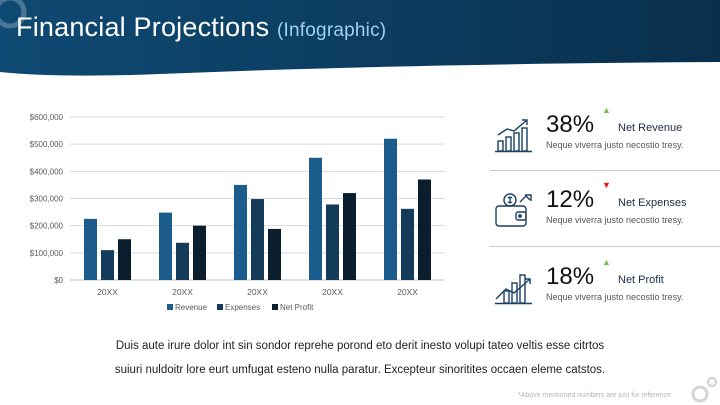  Describe the element at coordinates (47, 144) in the screenshot. I see `y-tick-label: $500,000` at that location.